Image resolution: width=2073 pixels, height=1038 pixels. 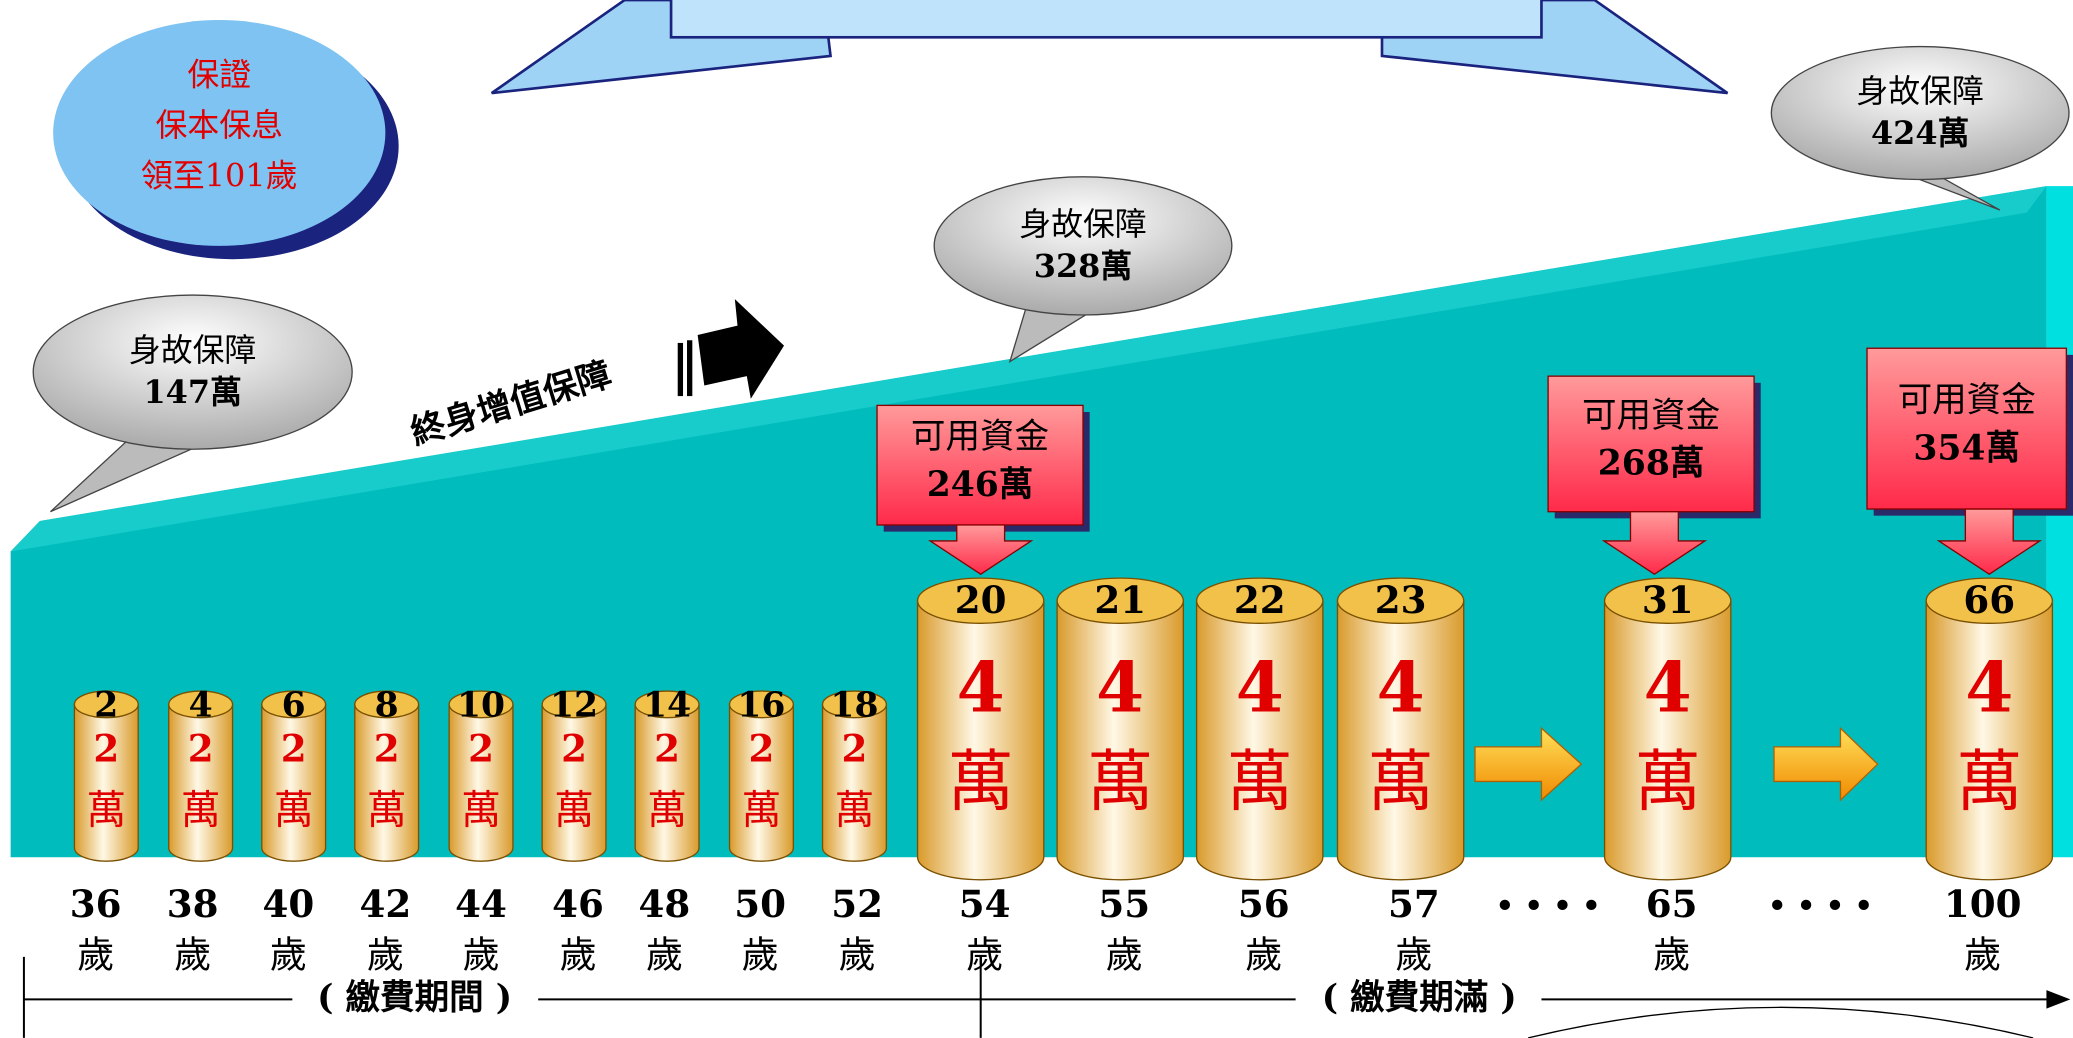 I want to click on age: 48, so click(x=665, y=904).